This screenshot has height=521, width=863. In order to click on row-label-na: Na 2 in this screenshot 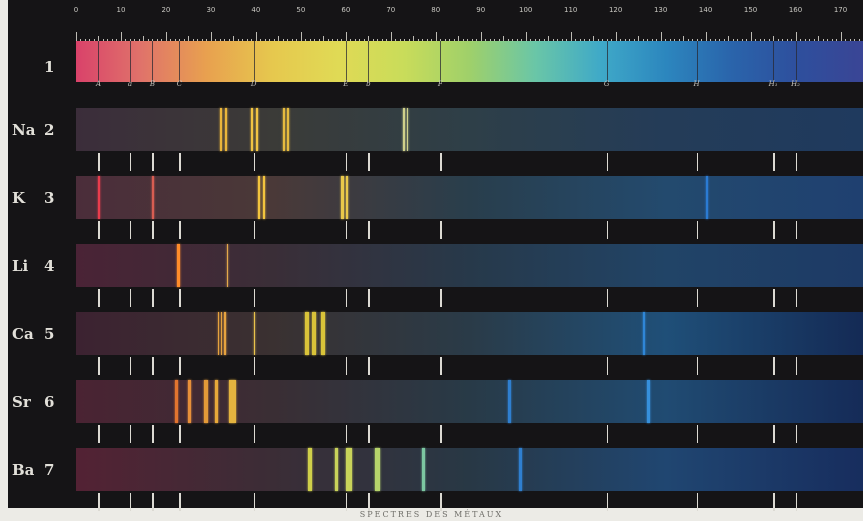, I will do `click(42, 130)`.